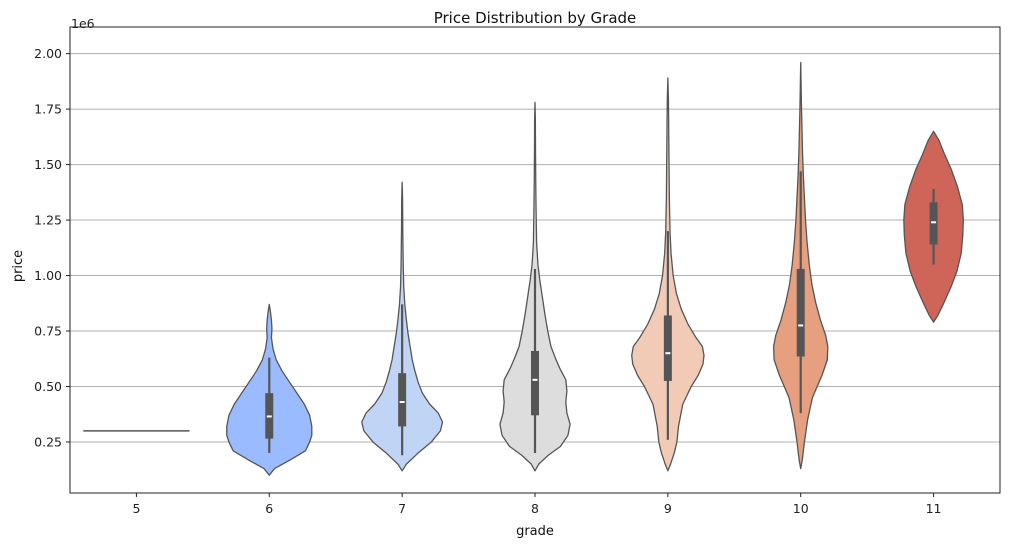 This screenshot has height=547, width=1010. Describe the element at coordinates (402, 508) in the screenshot. I see `x-tick-label: 7` at that location.